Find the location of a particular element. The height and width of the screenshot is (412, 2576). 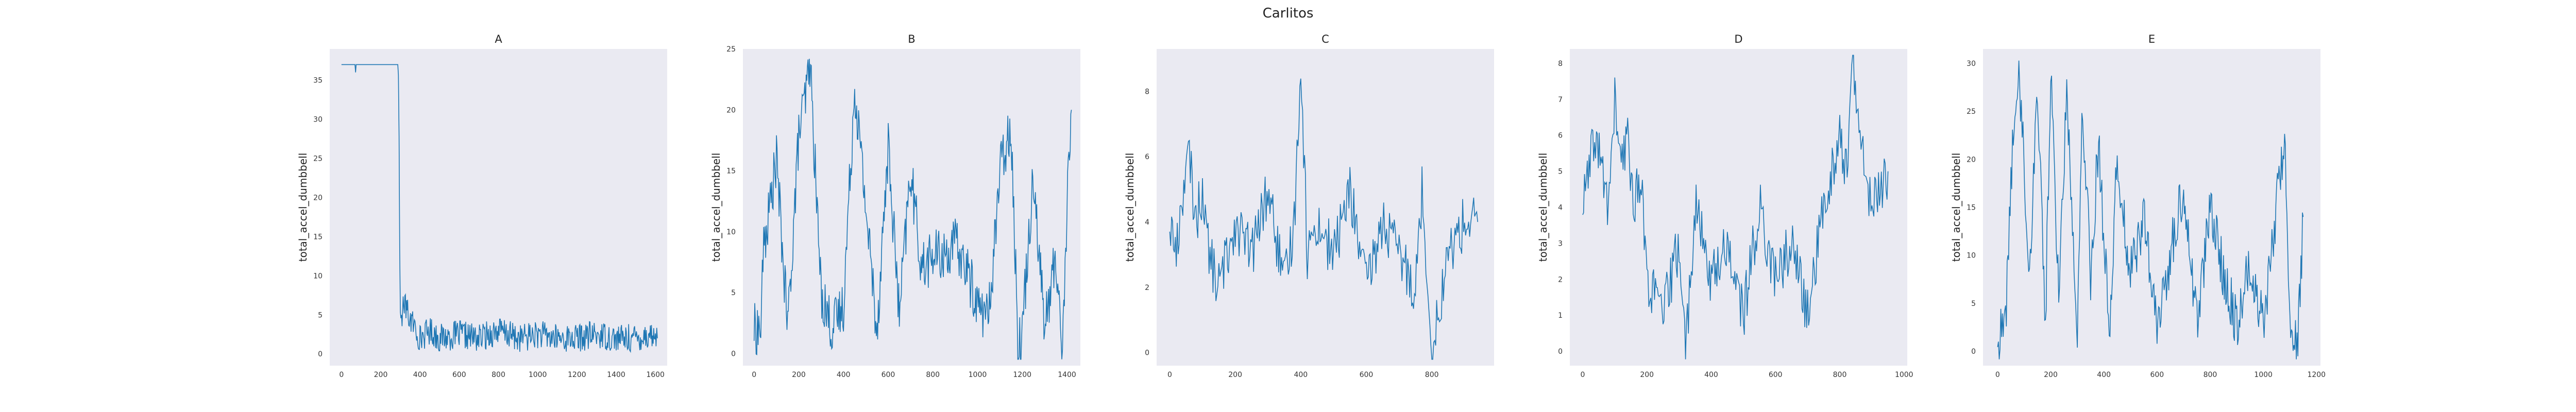

x-tick-label-e: 1000 is located at coordinates (2263, 375).